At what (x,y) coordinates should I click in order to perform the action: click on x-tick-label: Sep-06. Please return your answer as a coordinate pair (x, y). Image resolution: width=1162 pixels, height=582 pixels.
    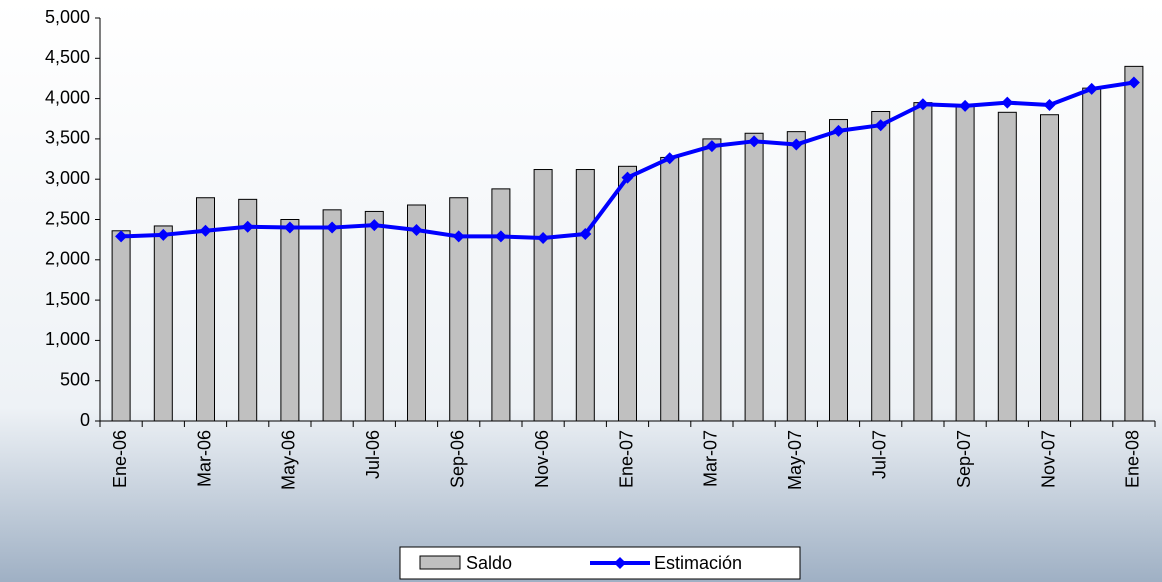
    Looking at the image, I should click on (457, 459).